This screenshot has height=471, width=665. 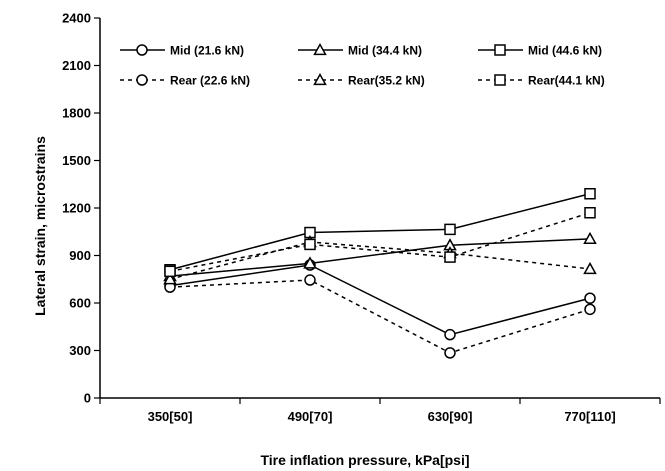 I want to click on legend-item: Mid (34.4 kN), so click(x=360, y=50).